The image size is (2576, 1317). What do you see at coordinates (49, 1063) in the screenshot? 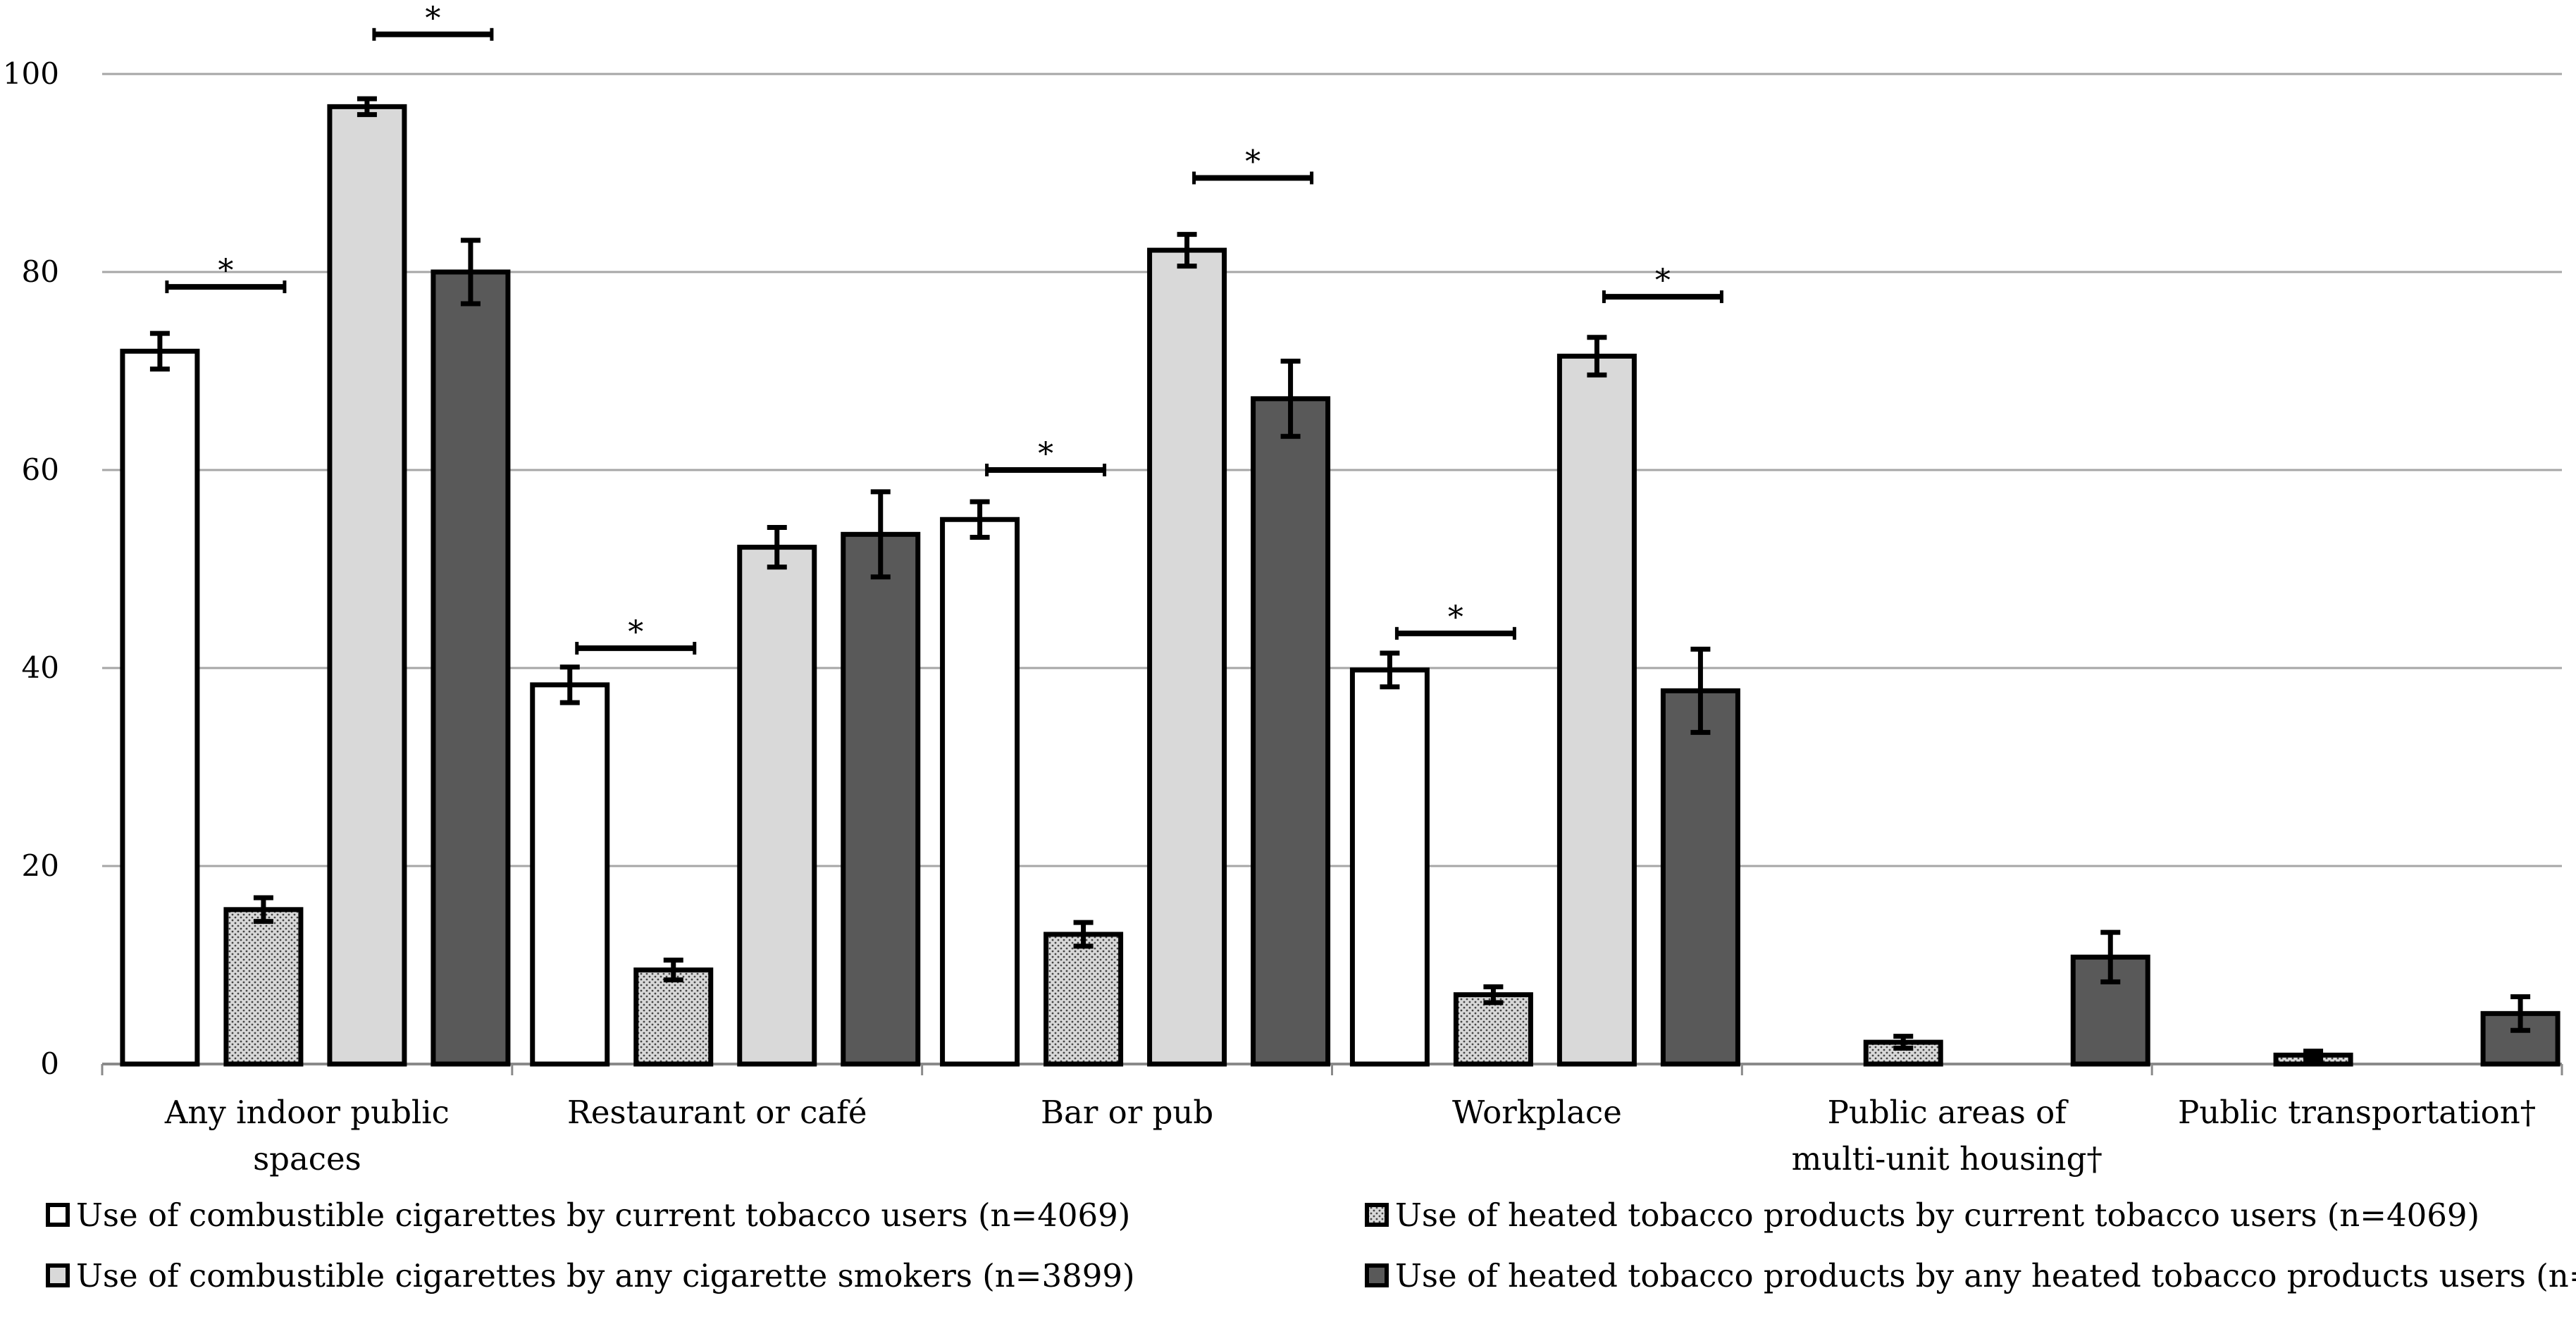
I see `y-tick-label: 0` at bounding box center [49, 1063].